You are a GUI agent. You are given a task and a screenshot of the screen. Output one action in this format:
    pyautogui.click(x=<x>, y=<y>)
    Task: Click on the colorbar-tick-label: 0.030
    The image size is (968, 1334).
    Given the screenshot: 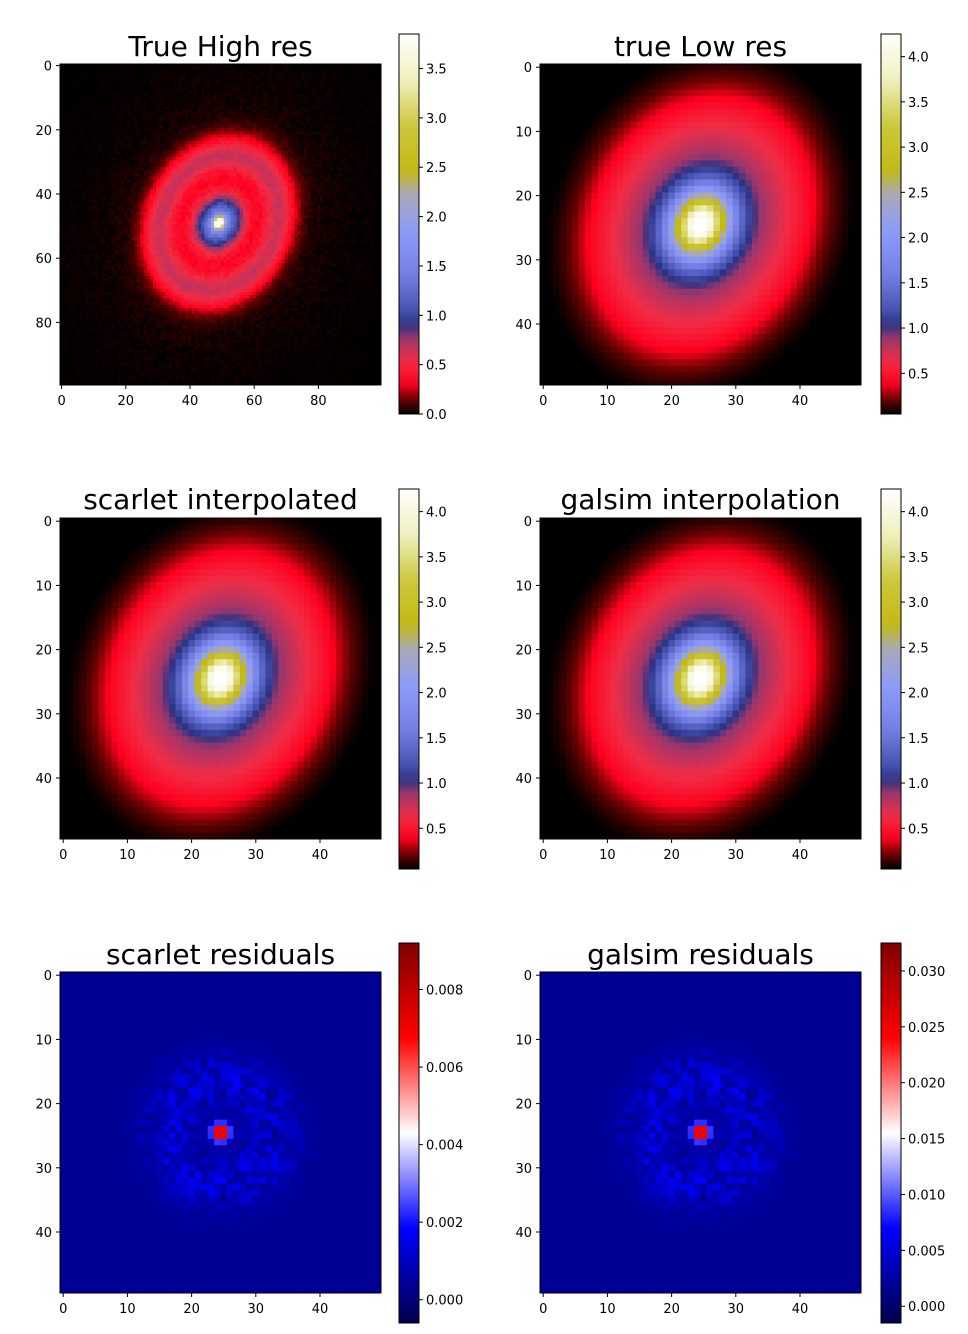 What is the action you would take?
    pyautogui.click(x=926, y=972)
    